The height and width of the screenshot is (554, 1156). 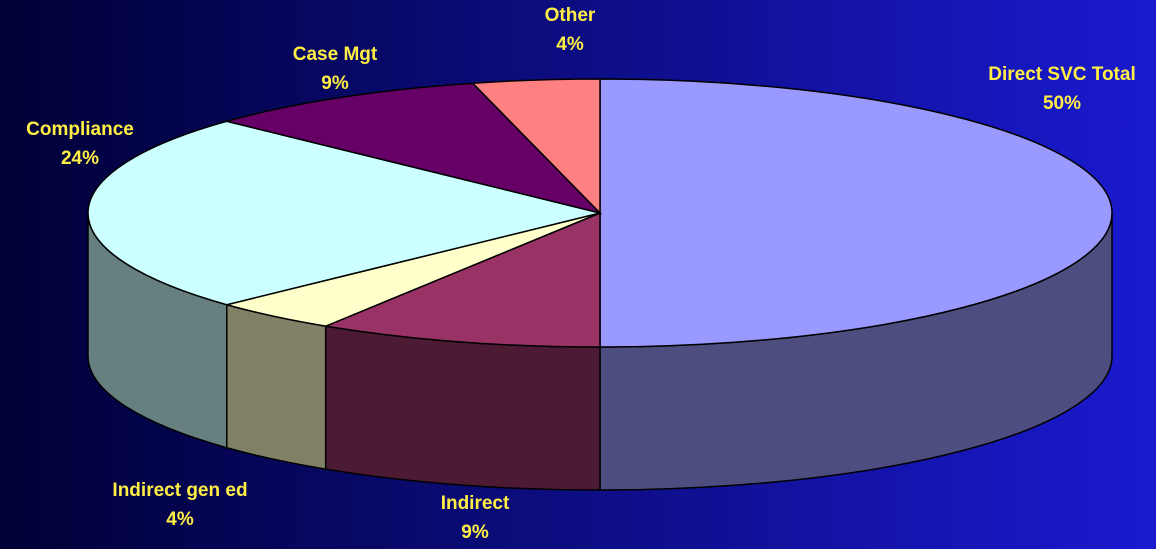 I want to click on slice-value-label: 50%, so click(x=1062, y=103).